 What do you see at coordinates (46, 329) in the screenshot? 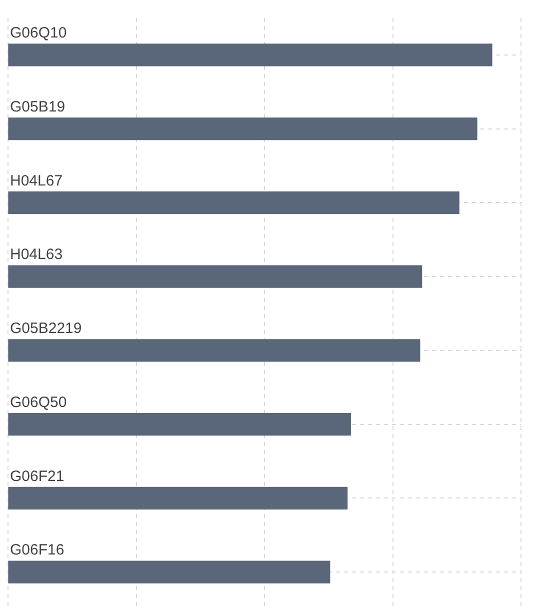
I see `y-tick-label: G05B2219` at bounding box center [46, 329].